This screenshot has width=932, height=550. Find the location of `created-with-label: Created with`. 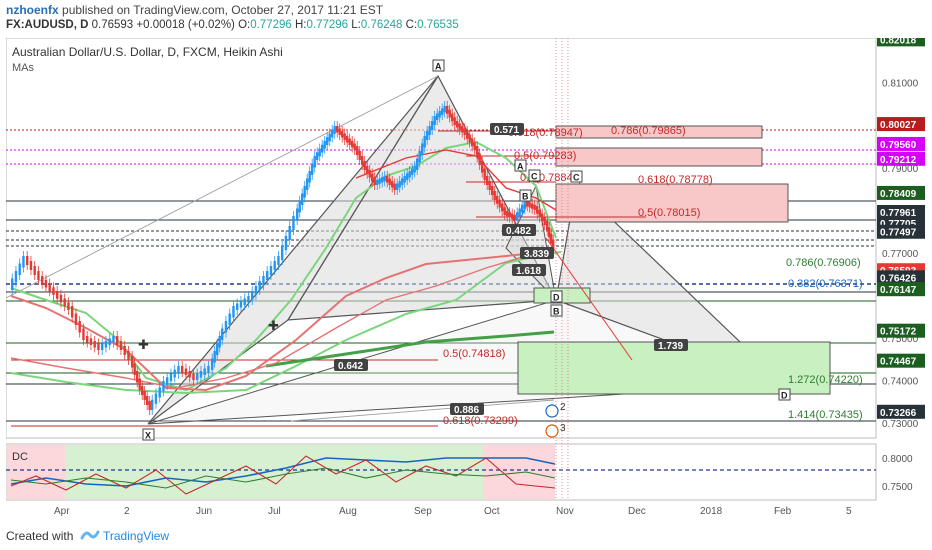

created-with-label: Created with is located at coordinates (40, 536).